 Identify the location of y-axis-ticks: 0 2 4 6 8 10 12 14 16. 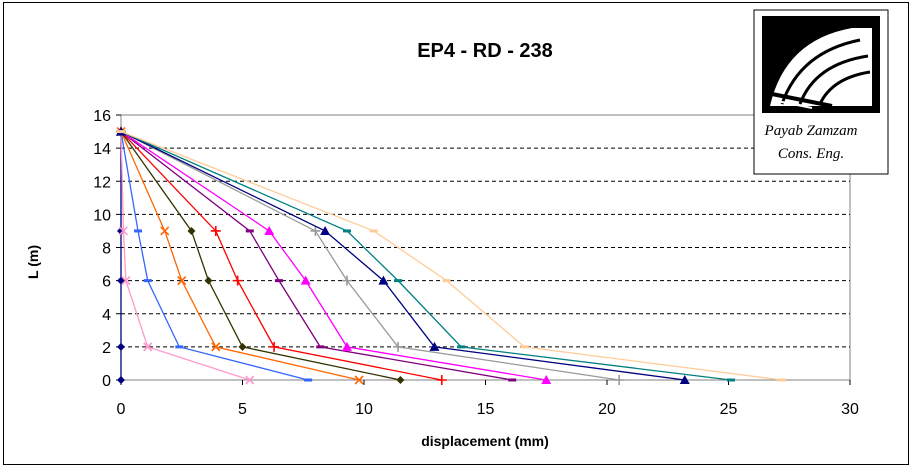
(107, 249).